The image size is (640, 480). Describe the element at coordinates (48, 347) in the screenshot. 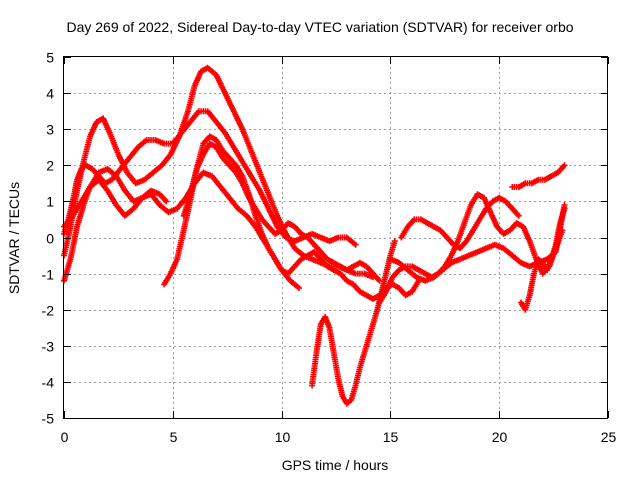

I see `y-tick-label: -3` at that location.